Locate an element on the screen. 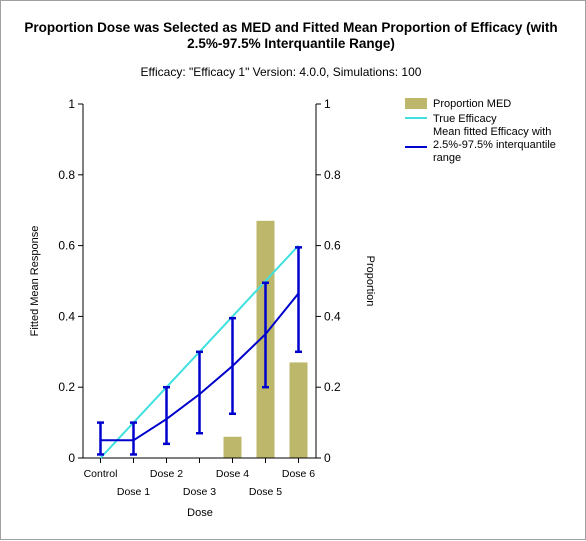  y-tick-label-right-0: 0 is located at coordinates (327, 458).